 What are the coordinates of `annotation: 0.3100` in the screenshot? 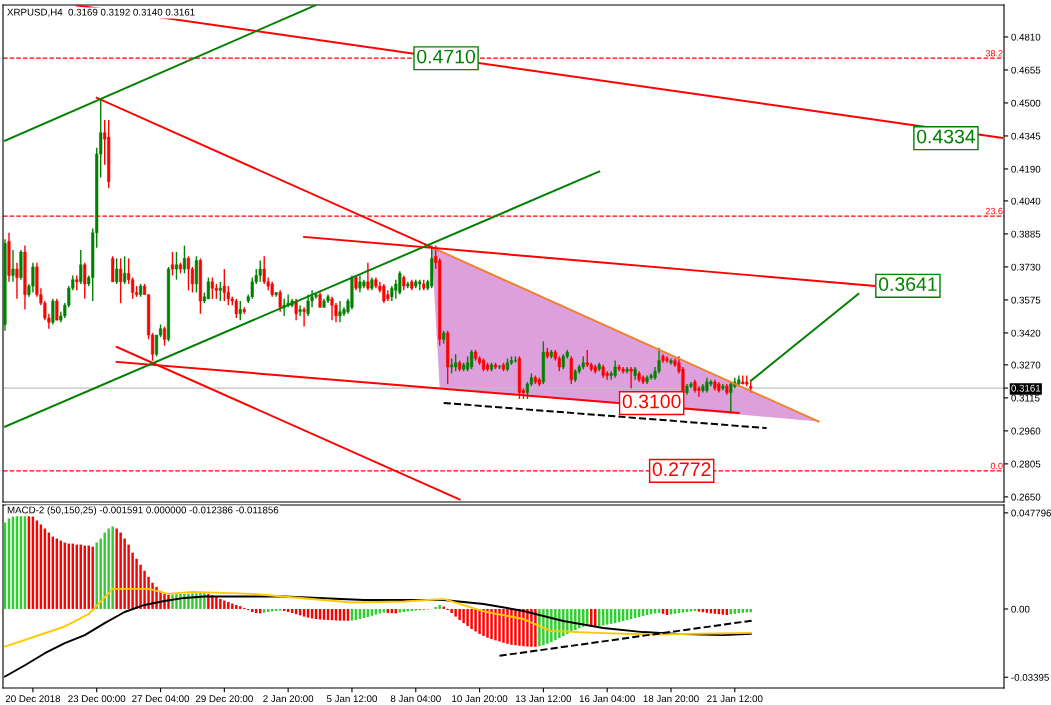 It's located at (651, 401).